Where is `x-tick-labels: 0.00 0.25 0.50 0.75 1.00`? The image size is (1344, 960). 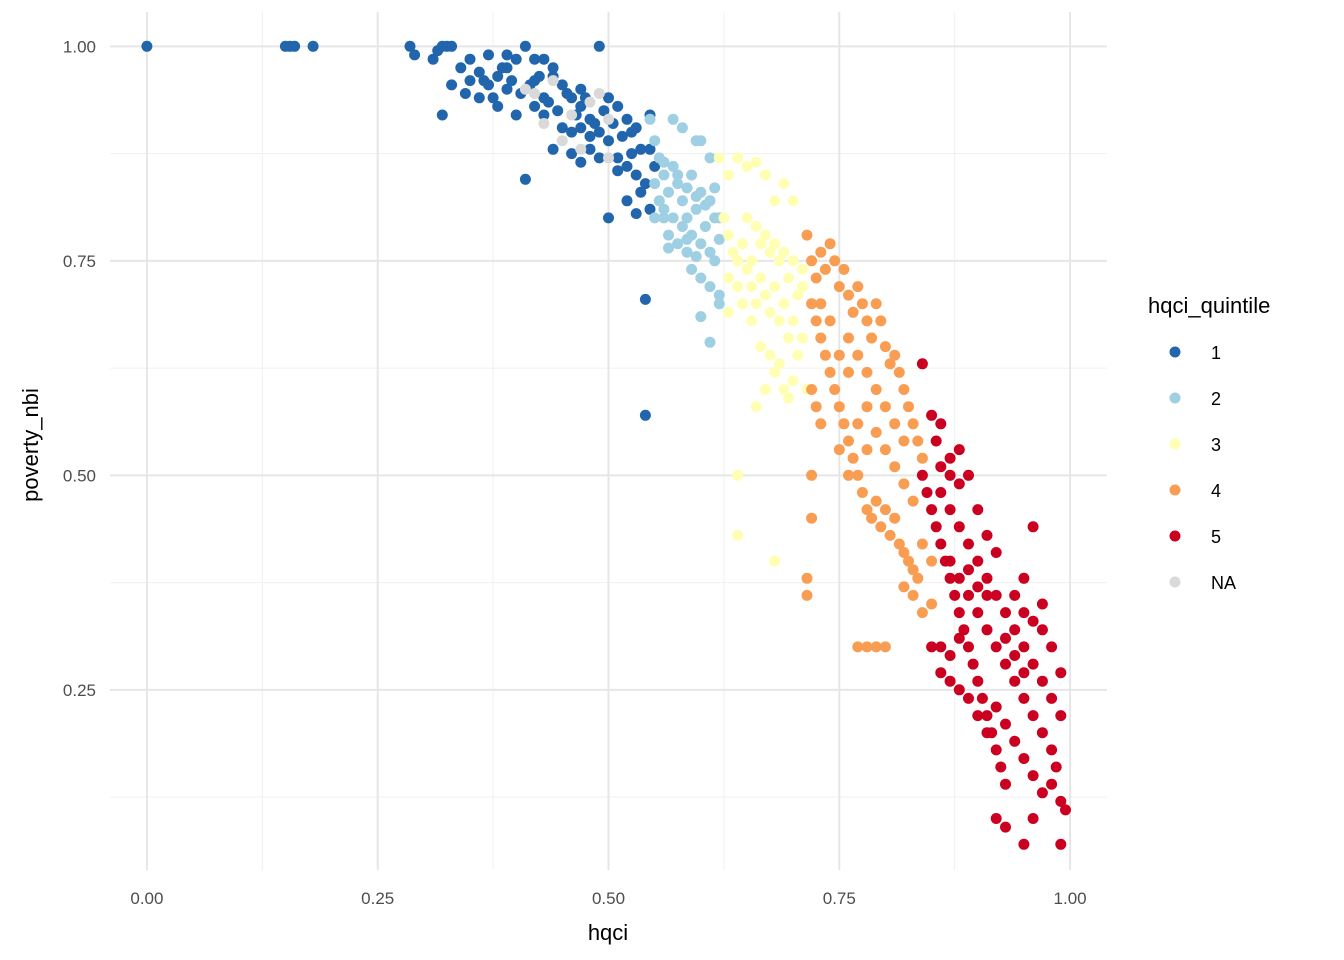 x-tick-labels: 0.00 0.25 0.50 0.75 1.00 is located at coordinates (608, 898).